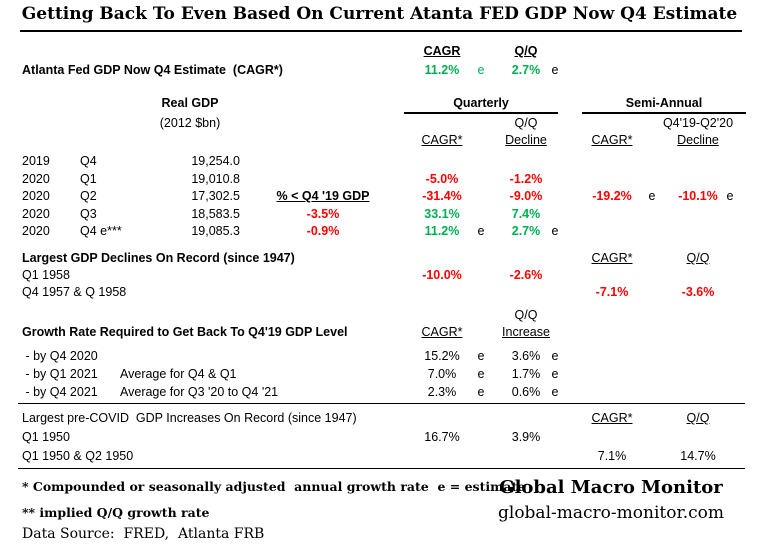 The height and width of the screenshot is (544, 759). I want to click on estimate-cagr-flag: e, so click(481, 70).